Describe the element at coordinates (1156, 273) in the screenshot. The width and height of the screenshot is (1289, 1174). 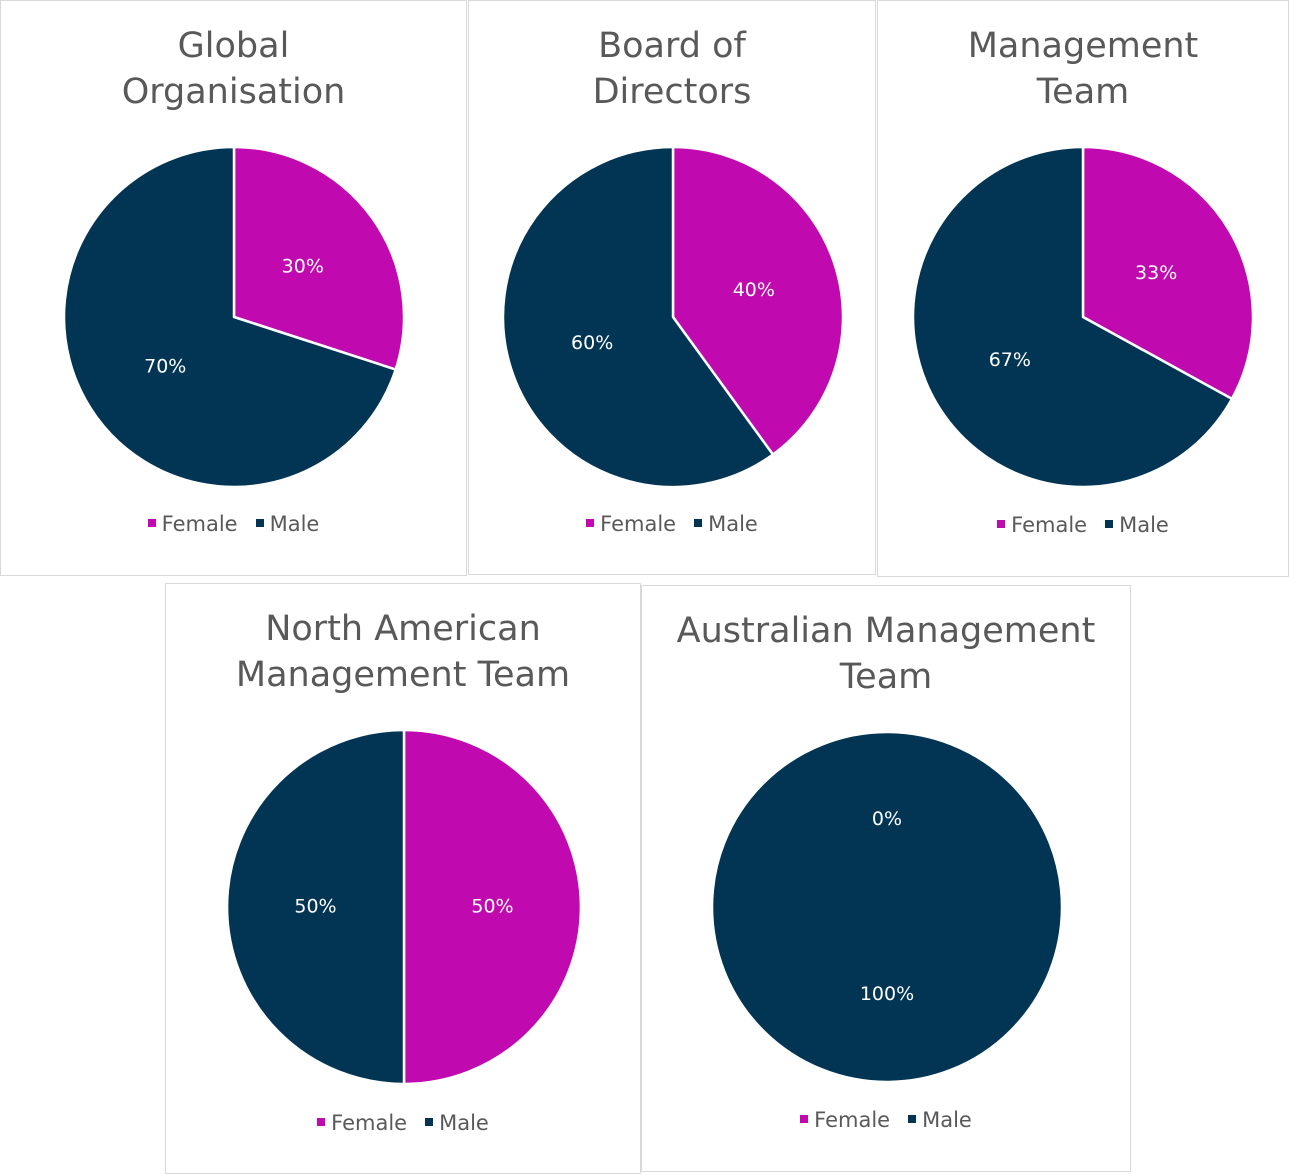
I see `data-label: 33%` at that location.